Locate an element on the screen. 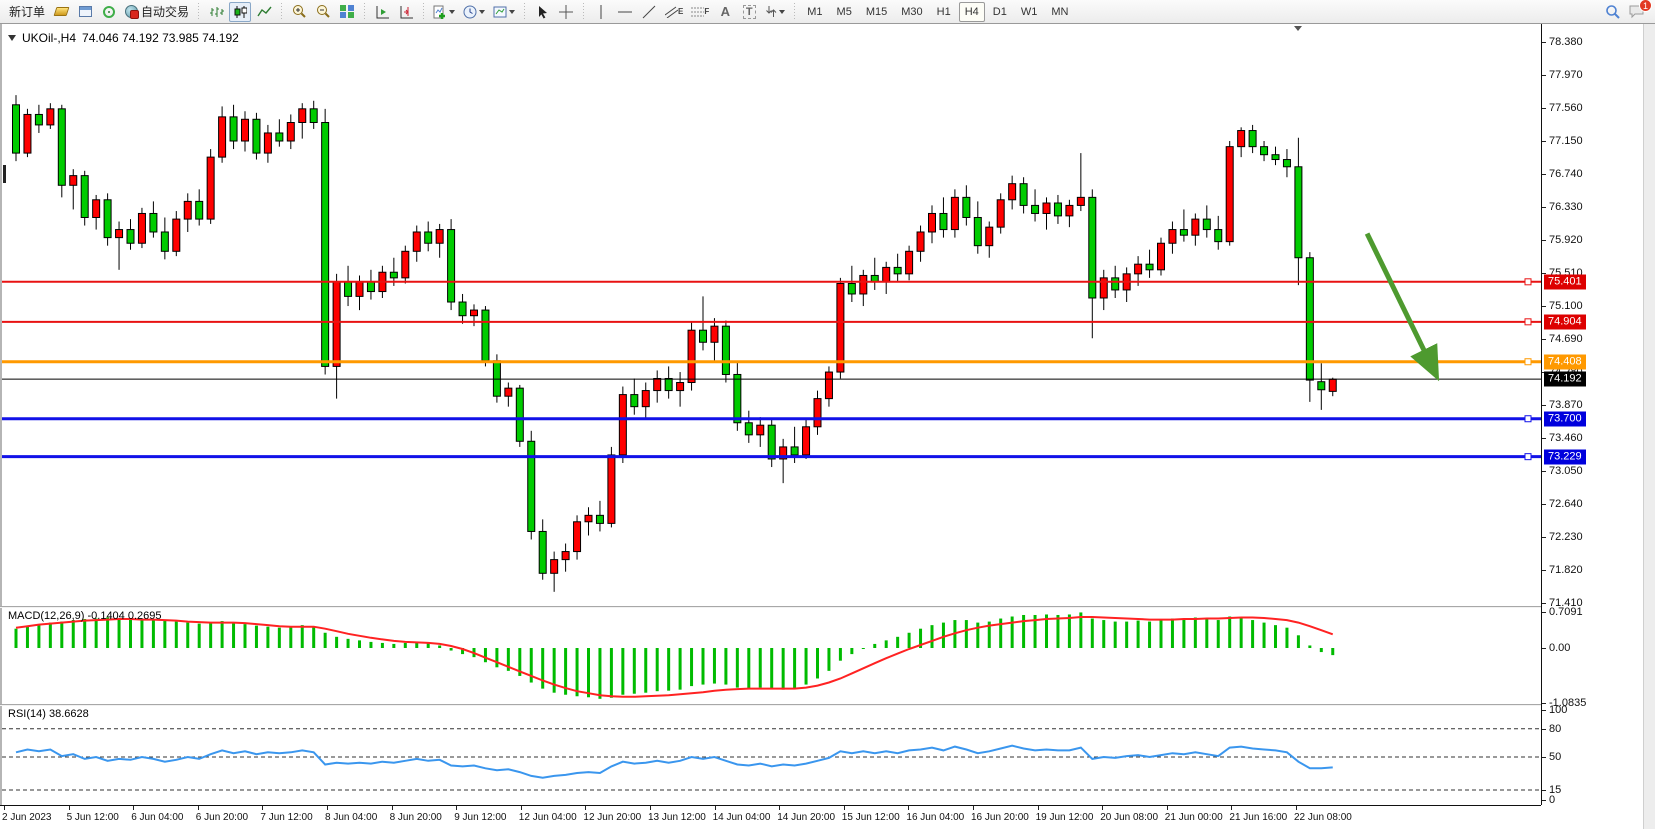  line-chart-mode-button is located at coordinates (264, 12).